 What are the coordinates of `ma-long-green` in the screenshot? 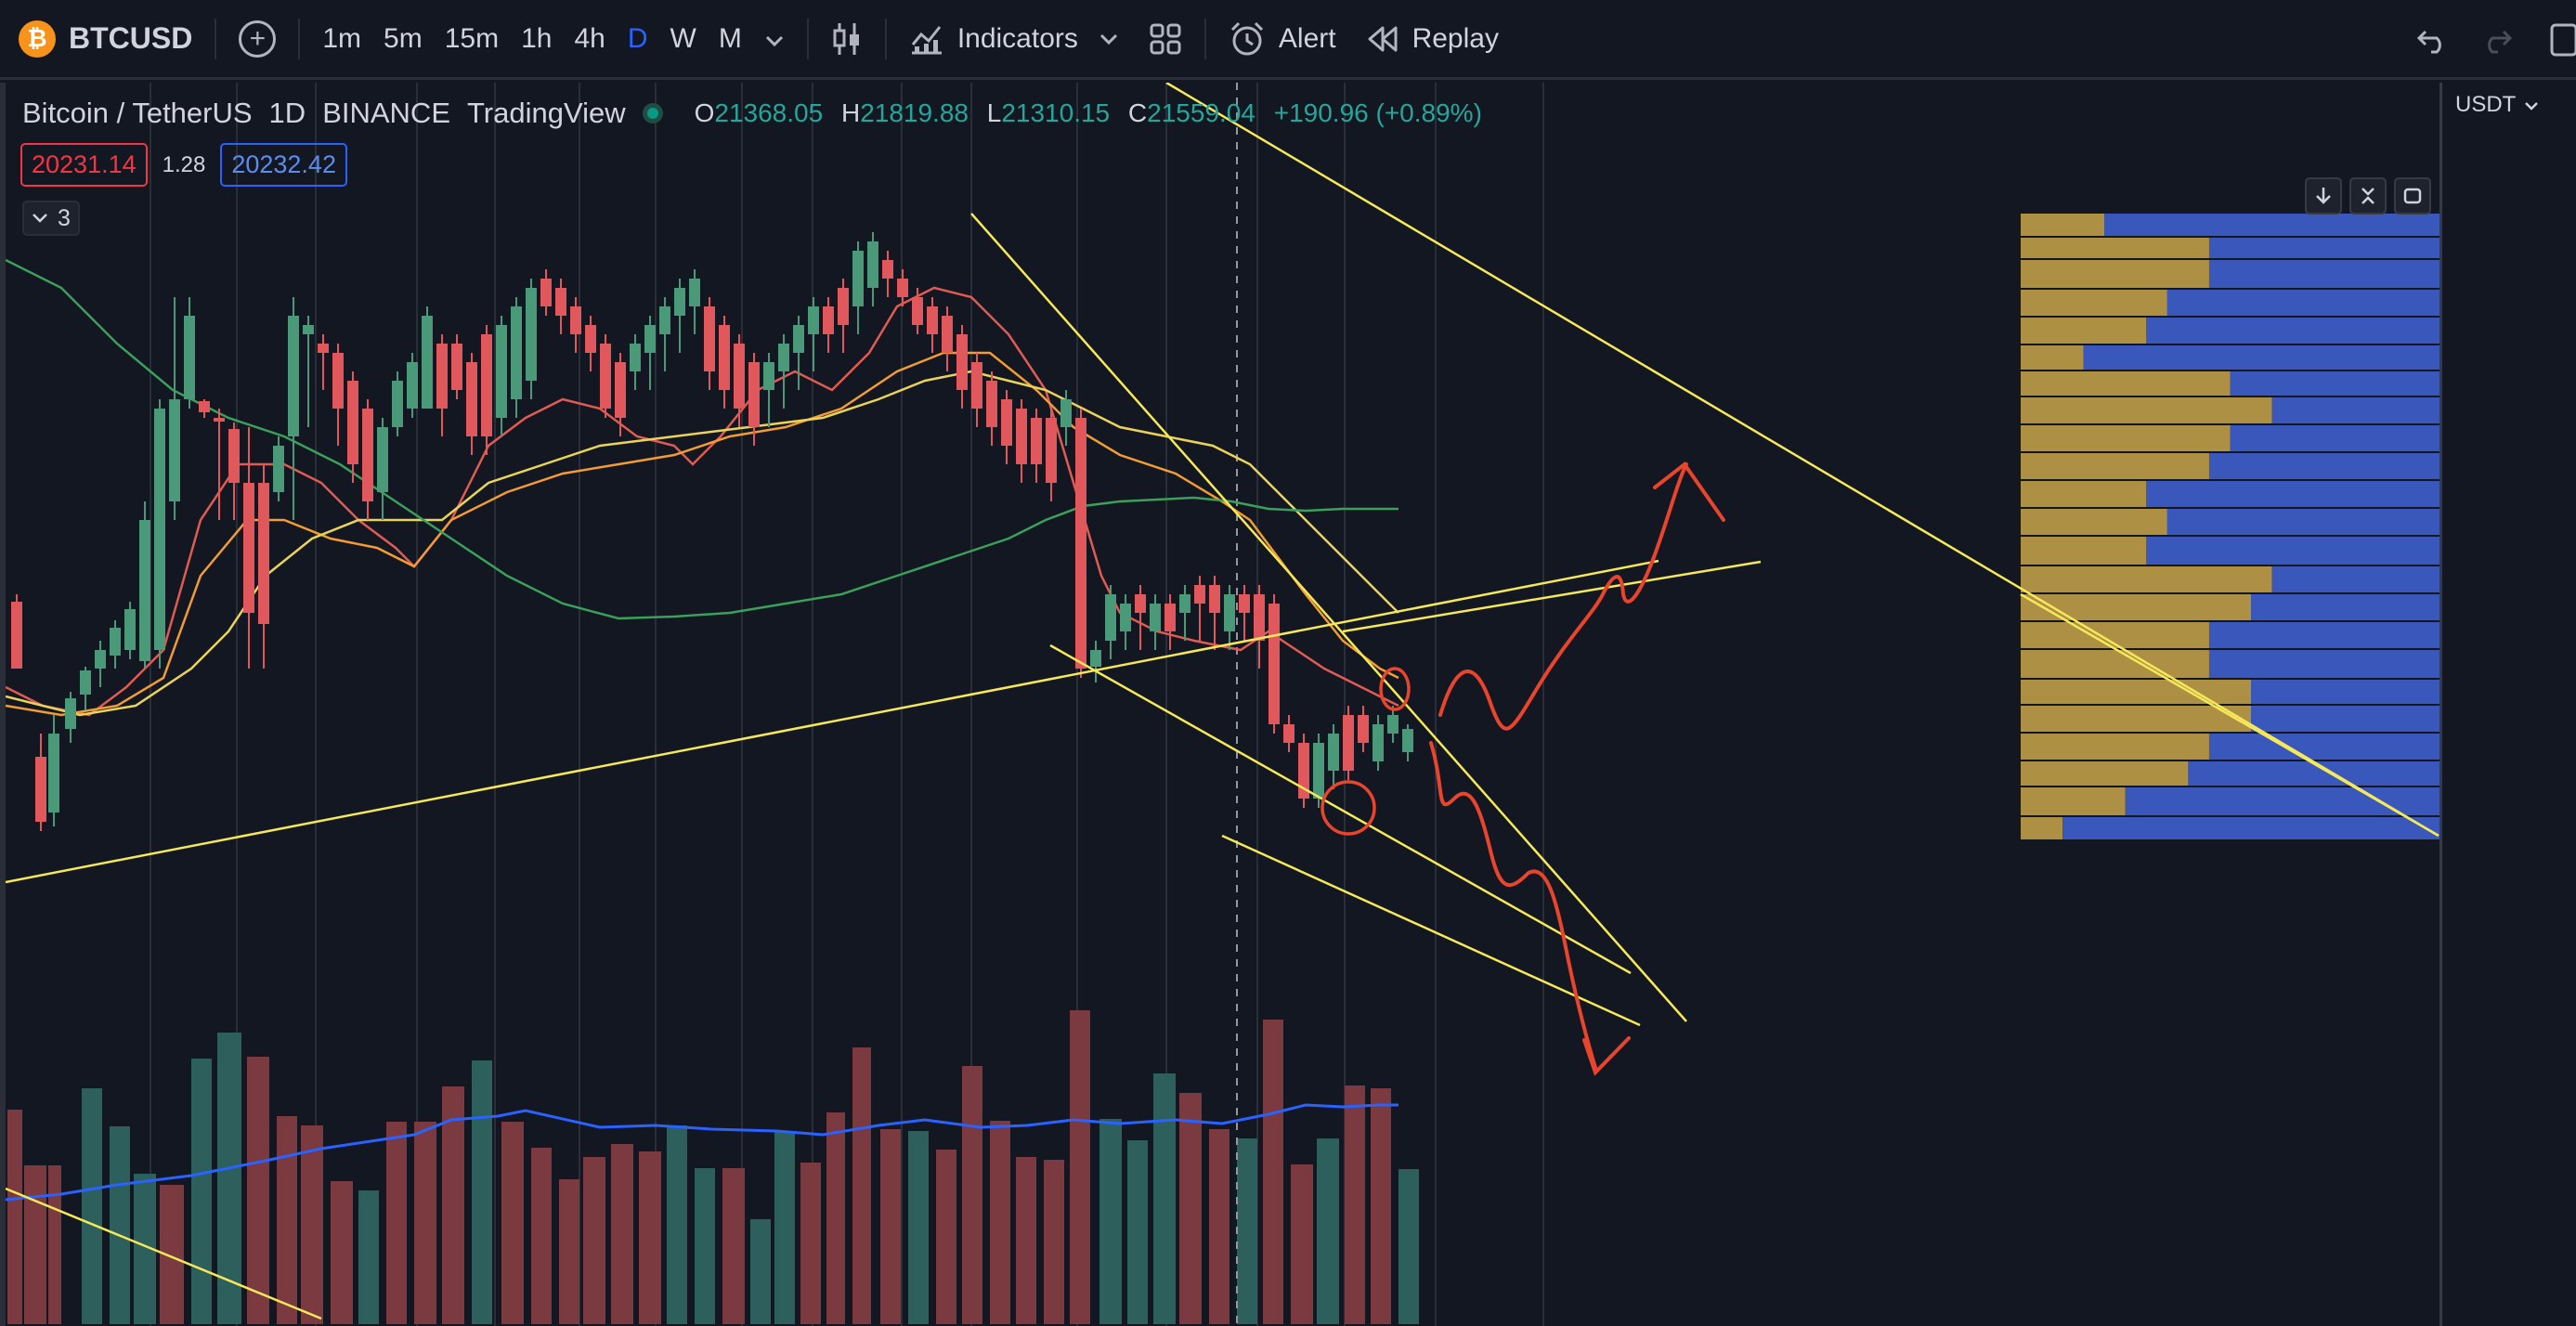 It's located at (702, 439).